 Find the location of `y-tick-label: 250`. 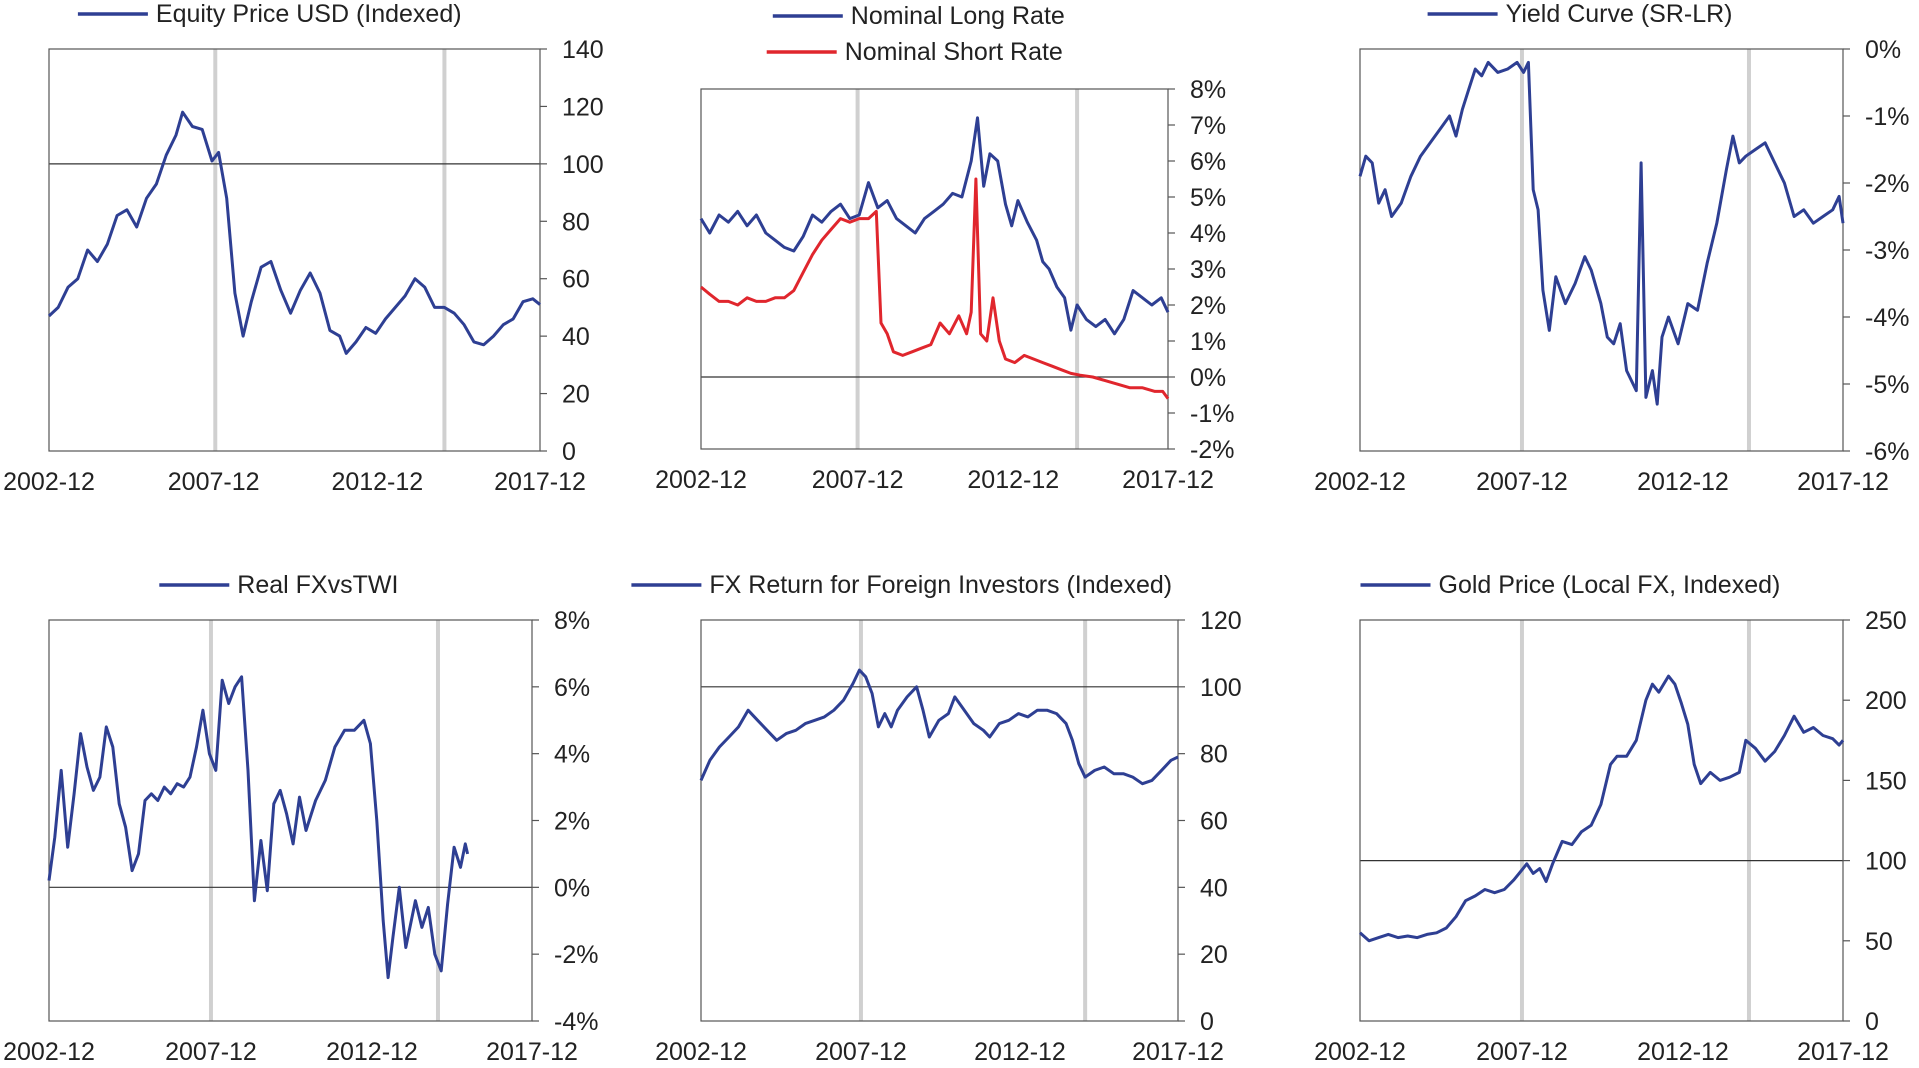

y-tick-label: 250 is located at coordinates (1886, 621).